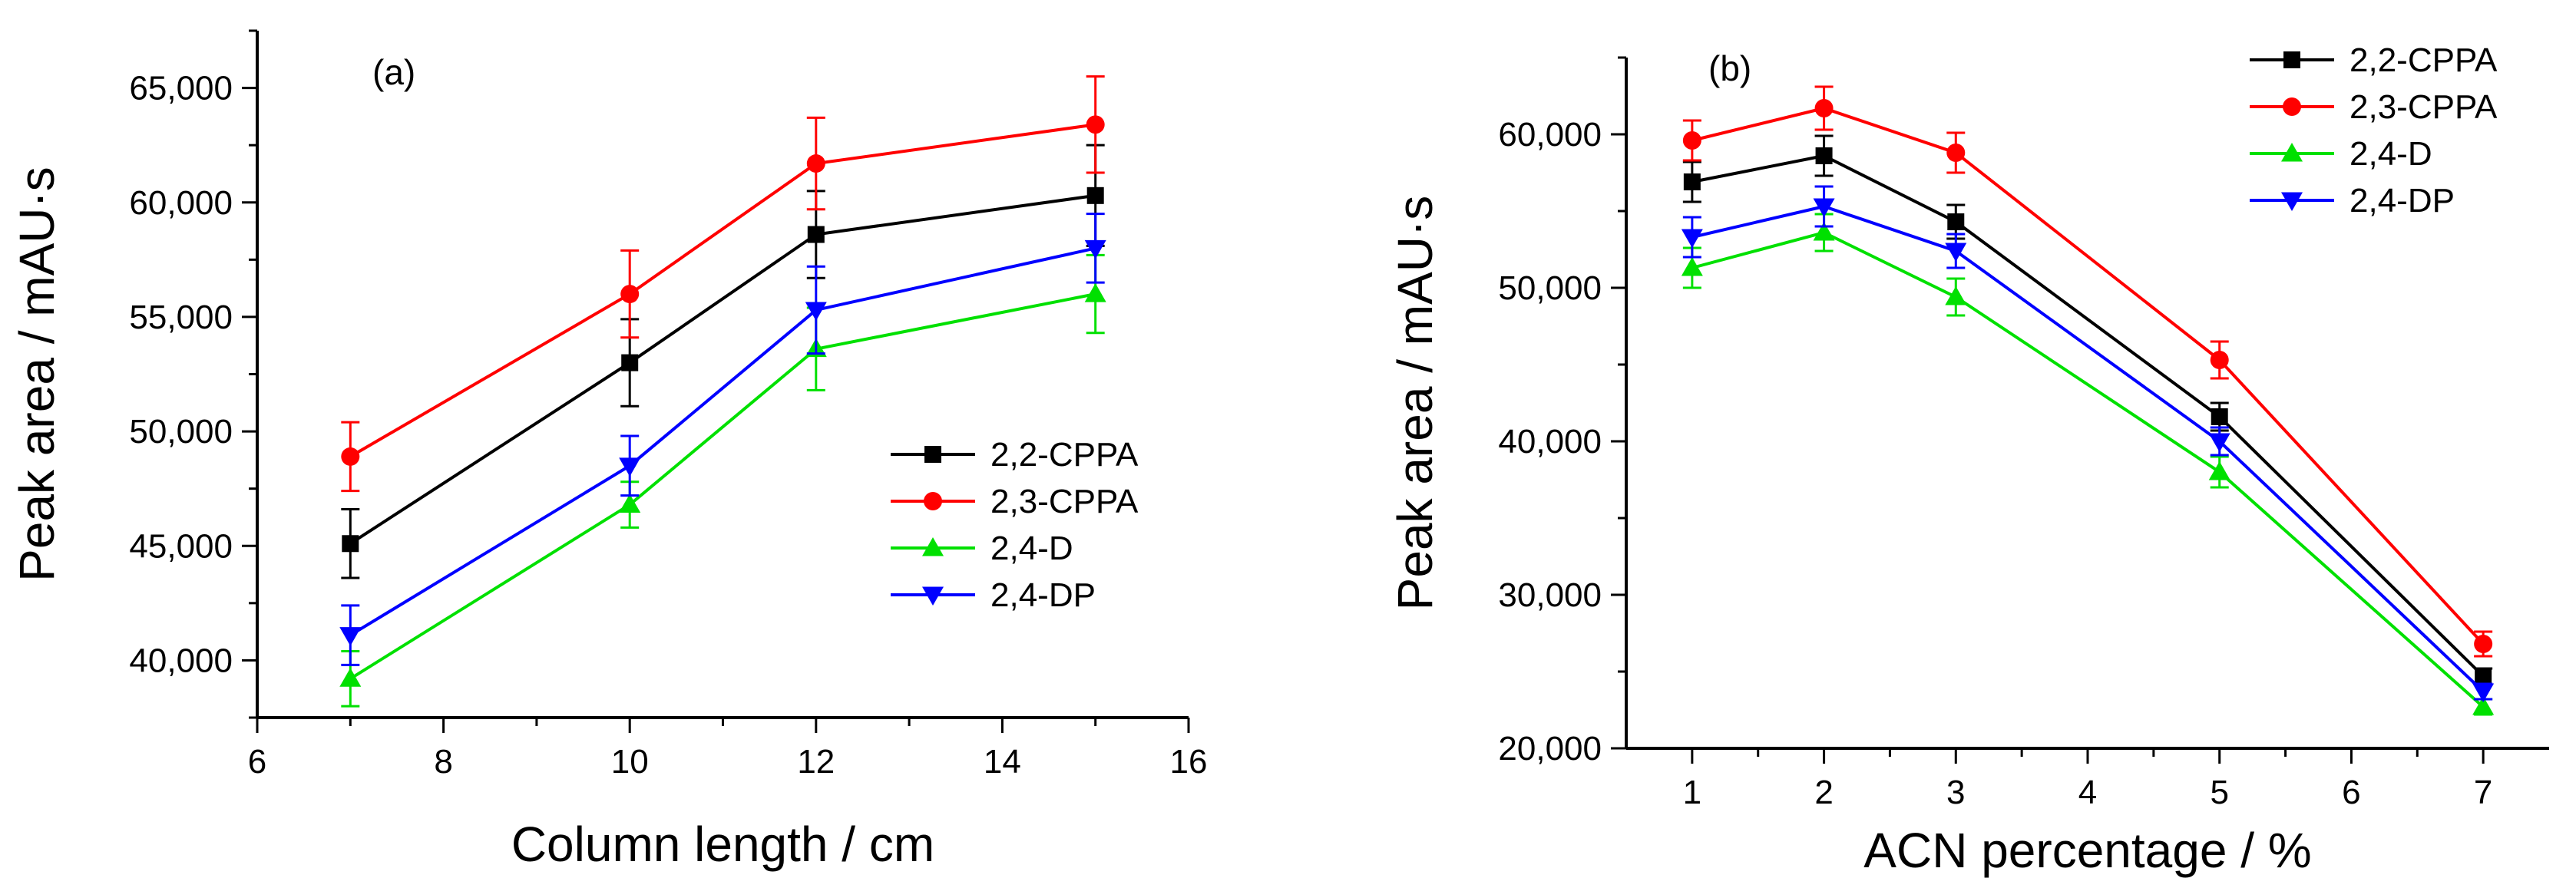  Describe the element at coordinates (2087, 850) in the screenshot. I see `x-axis-label: ACN percentage / %` at that location.